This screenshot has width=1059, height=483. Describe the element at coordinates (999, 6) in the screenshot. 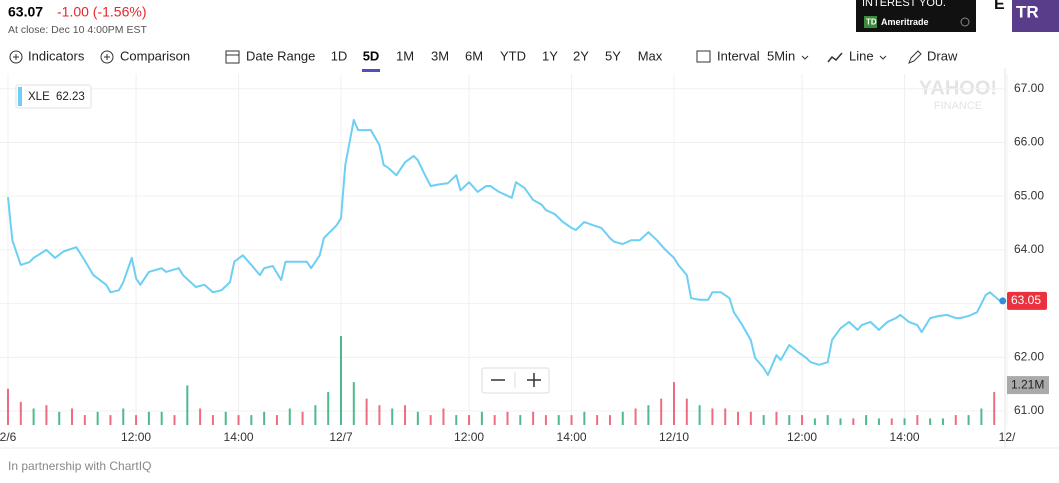

I see `ad-right-text: E` at that location.